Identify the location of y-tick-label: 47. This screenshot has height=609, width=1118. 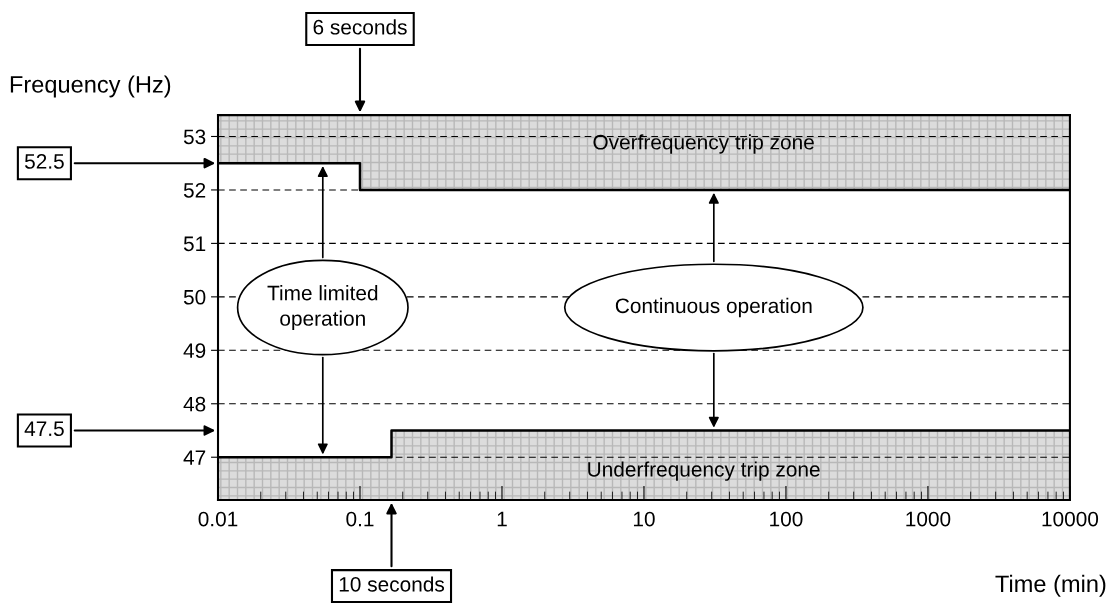
(194, 457).